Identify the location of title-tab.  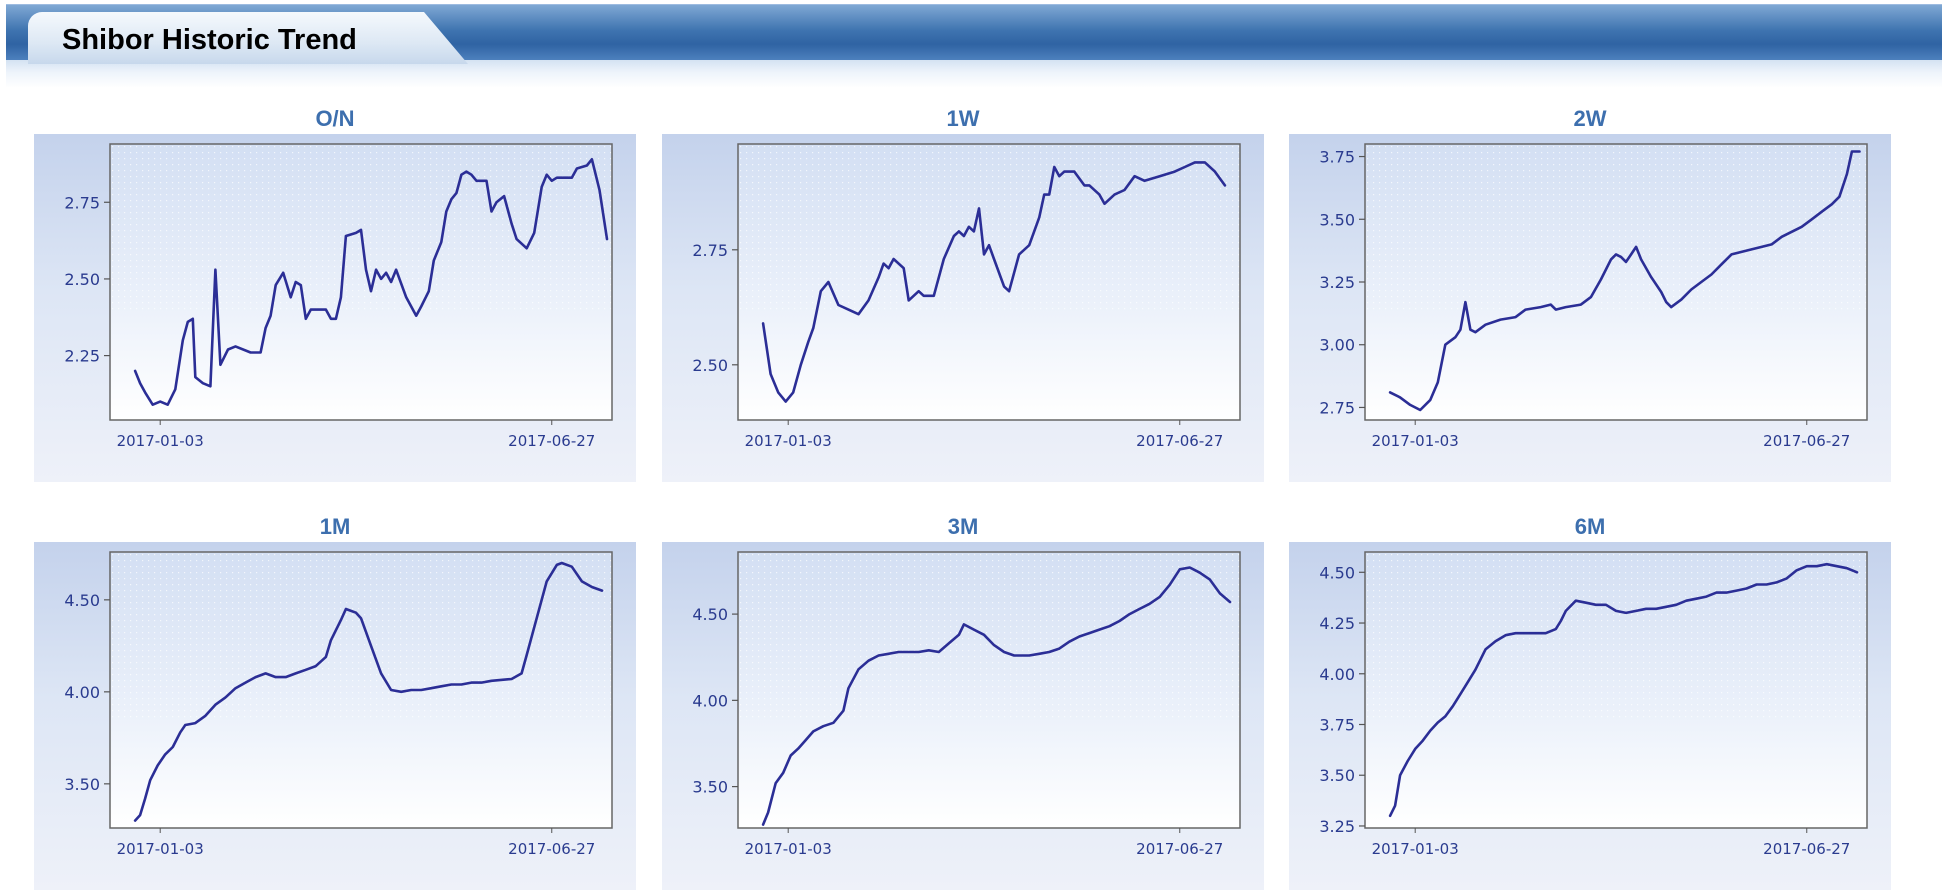
(248, 38).